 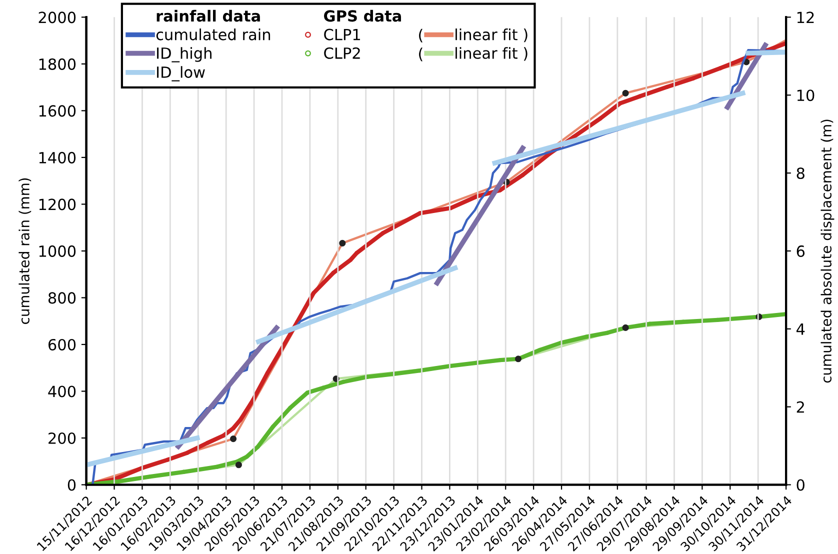 What do you see at coordinates (57, 18) in the screenshot?
I see `y-tick-label: 2000` at bounding box center [57, 18].